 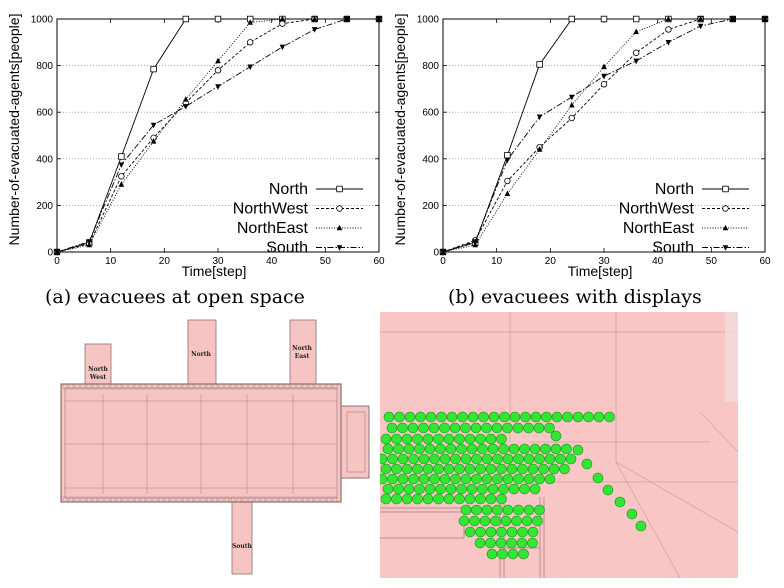 What do you see at coordinates (604, 261) in the screenshot?
I see `chart-b-xtick-label-30: 30` at bounding box center [604, 261].